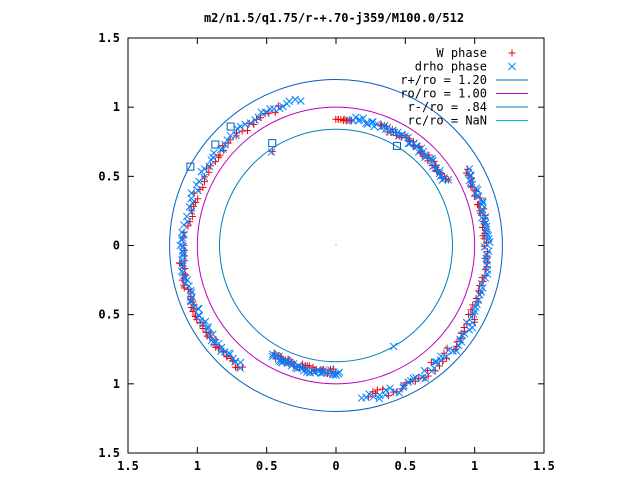 The width and height of the screenshot is (640, 480). What do you see at coordinates (335, 466) in the screenshot?
I see `x-tick-label: 0` at bounding box center [335, 466].